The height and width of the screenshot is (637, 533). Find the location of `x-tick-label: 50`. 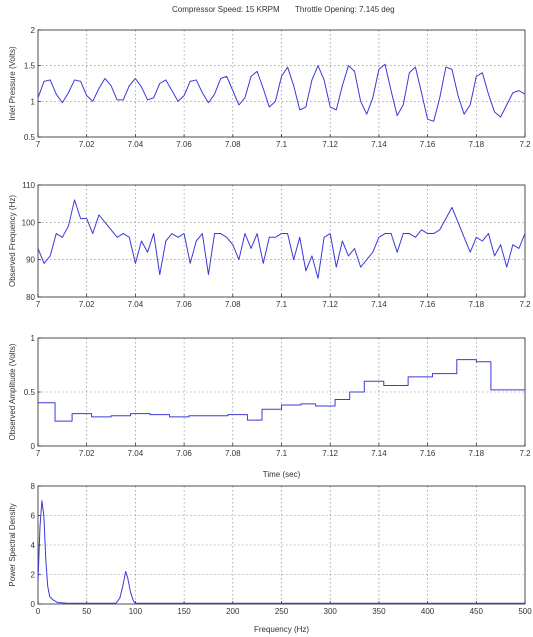

x-tick-label: 50 is located at coordinates (86, 611).